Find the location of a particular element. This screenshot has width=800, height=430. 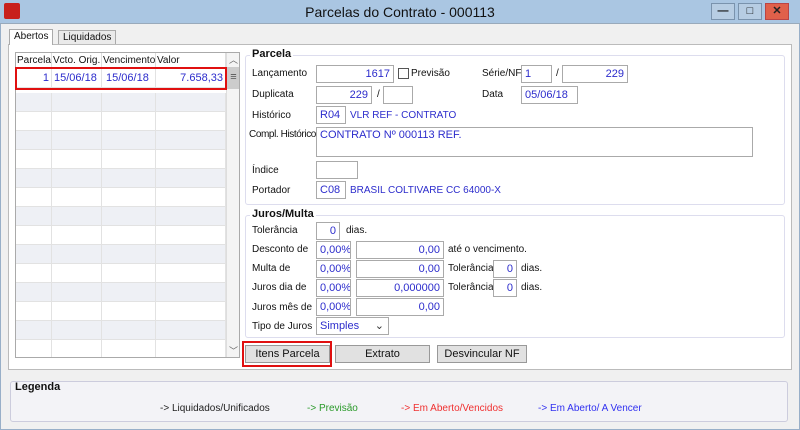

previsao-checkbox is located at coordinates (403, 73).